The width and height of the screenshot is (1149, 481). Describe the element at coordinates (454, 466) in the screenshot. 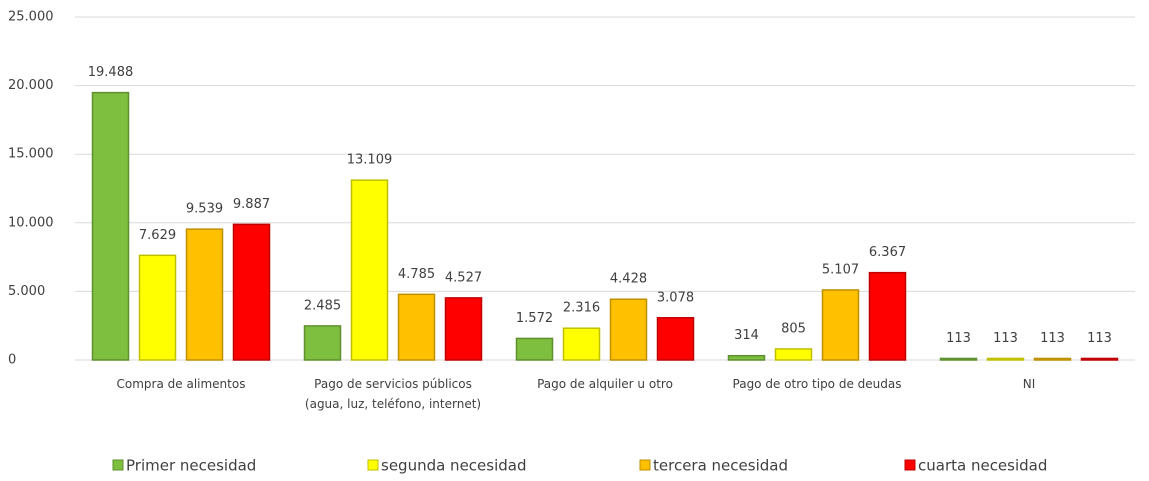

I see `legend-label: segunda necesidad` at that location.